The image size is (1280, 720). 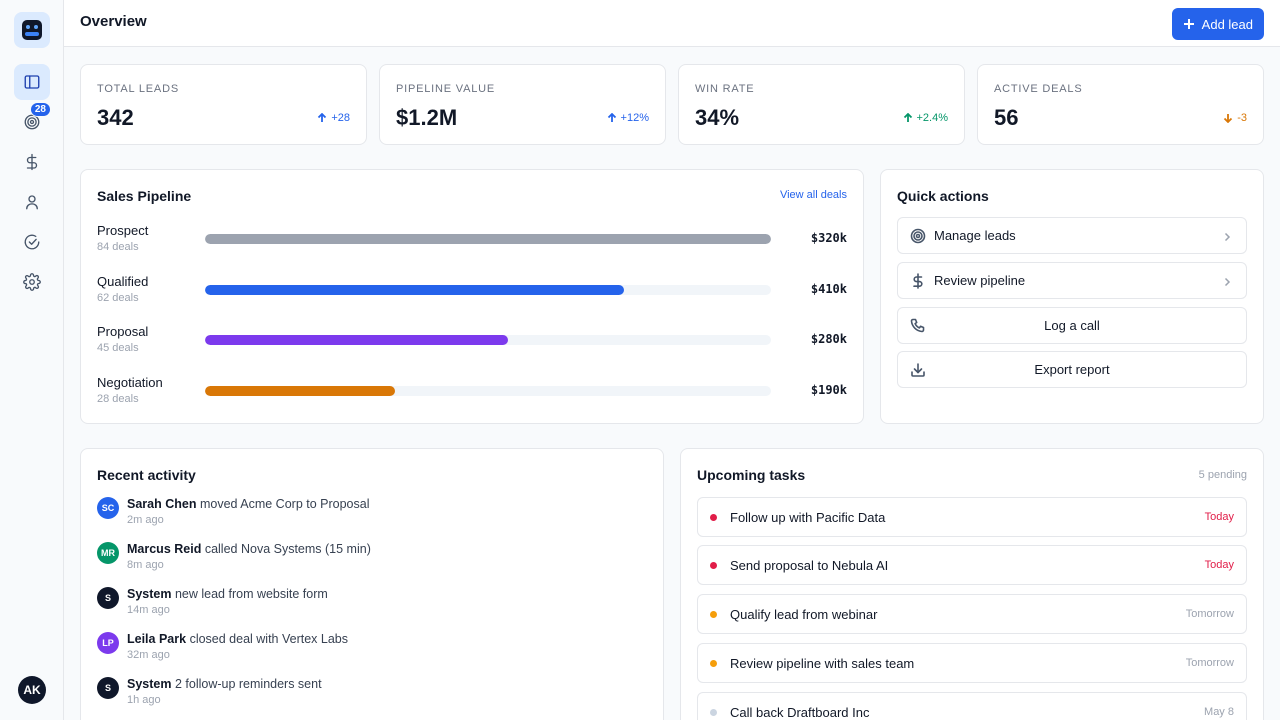 What do you see at coordinates (980, 280) in the screenshot?
I see `action-label: Review pipeline` at bounding box center [980, 280].